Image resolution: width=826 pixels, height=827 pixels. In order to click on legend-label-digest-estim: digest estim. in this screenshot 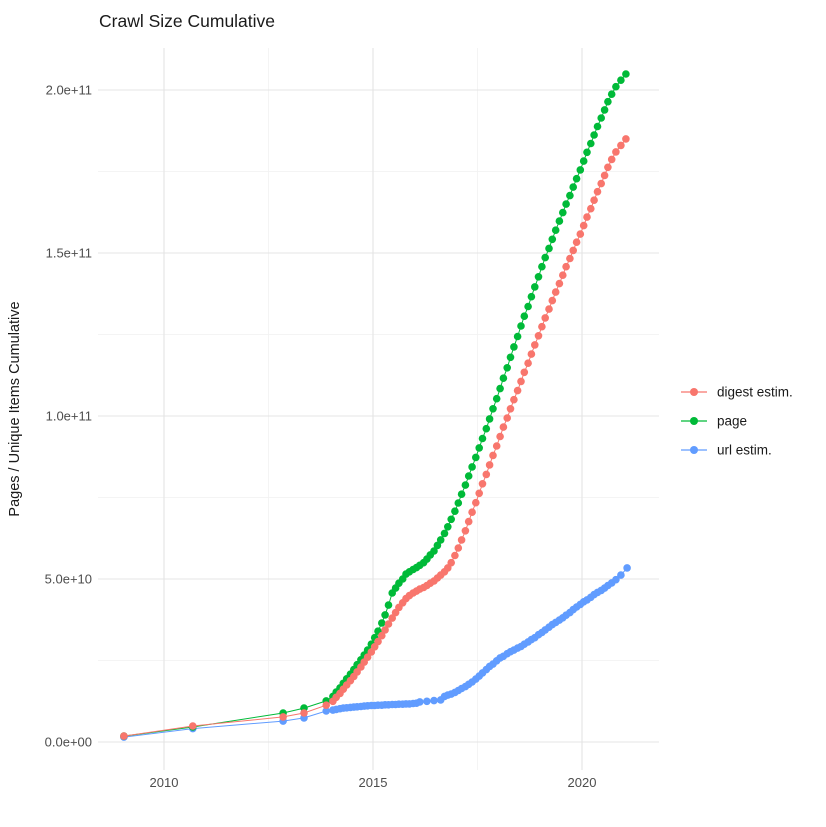, I will do `click(755, 392)`.